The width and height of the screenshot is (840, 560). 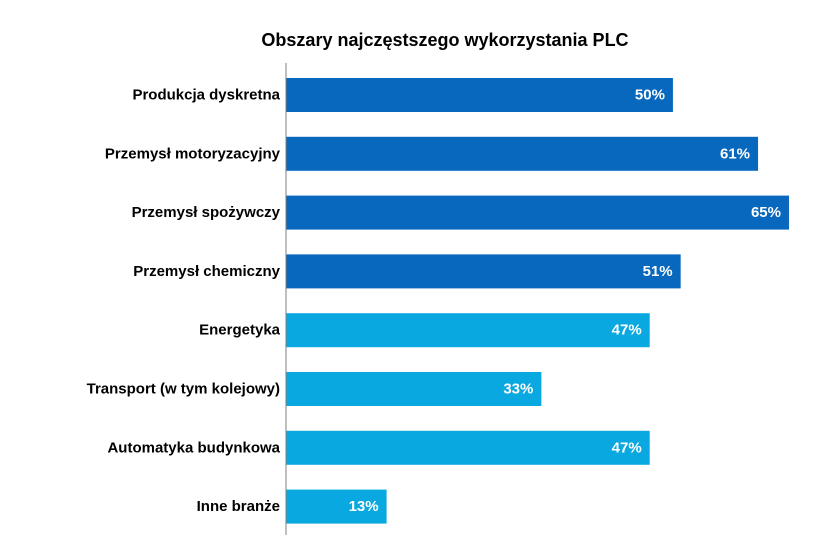 I want to click on category-label-2: Przemysł motoryzacyjny, so click(x=193, y=153).